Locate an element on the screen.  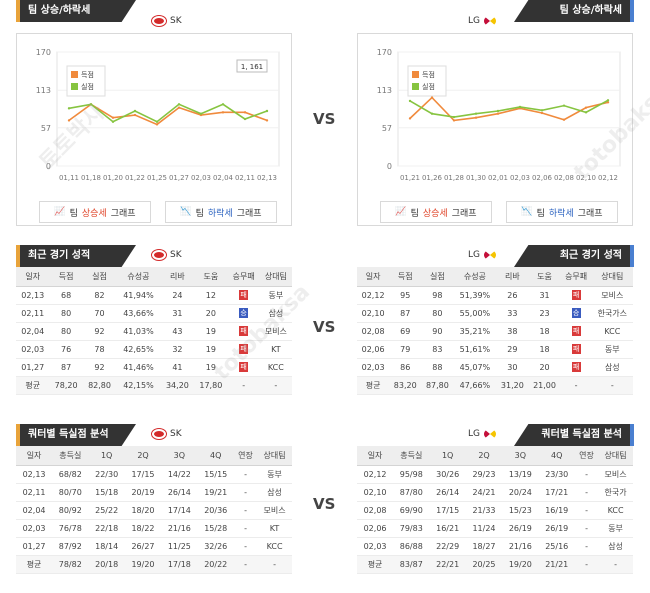
table-cell: 21/33 is located at coordinates (484, 510).